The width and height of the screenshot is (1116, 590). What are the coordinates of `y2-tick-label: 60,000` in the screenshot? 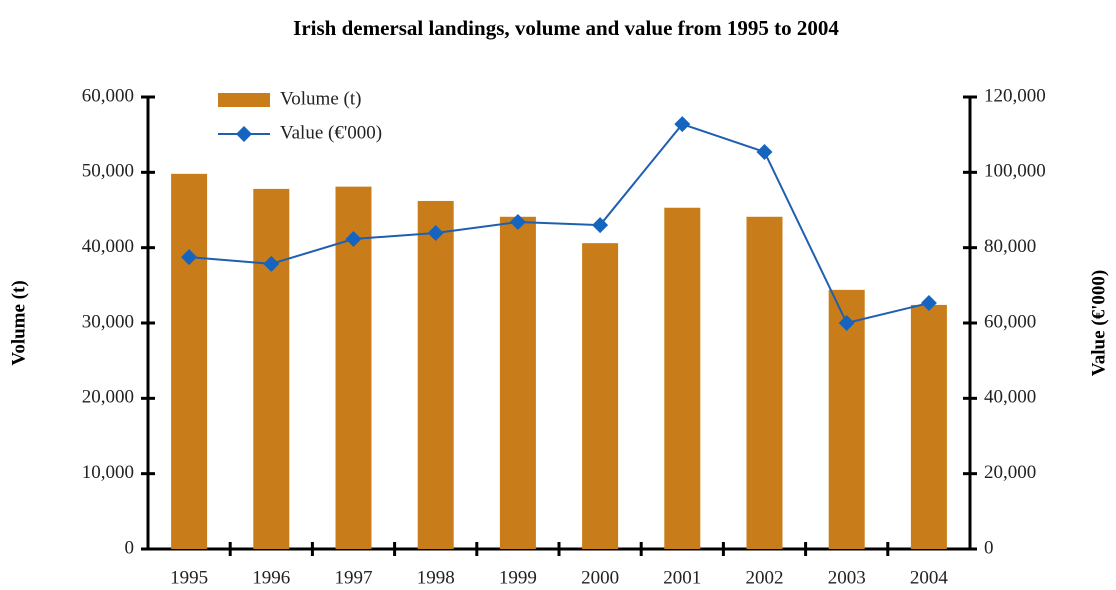 It's located at (1010, 321).